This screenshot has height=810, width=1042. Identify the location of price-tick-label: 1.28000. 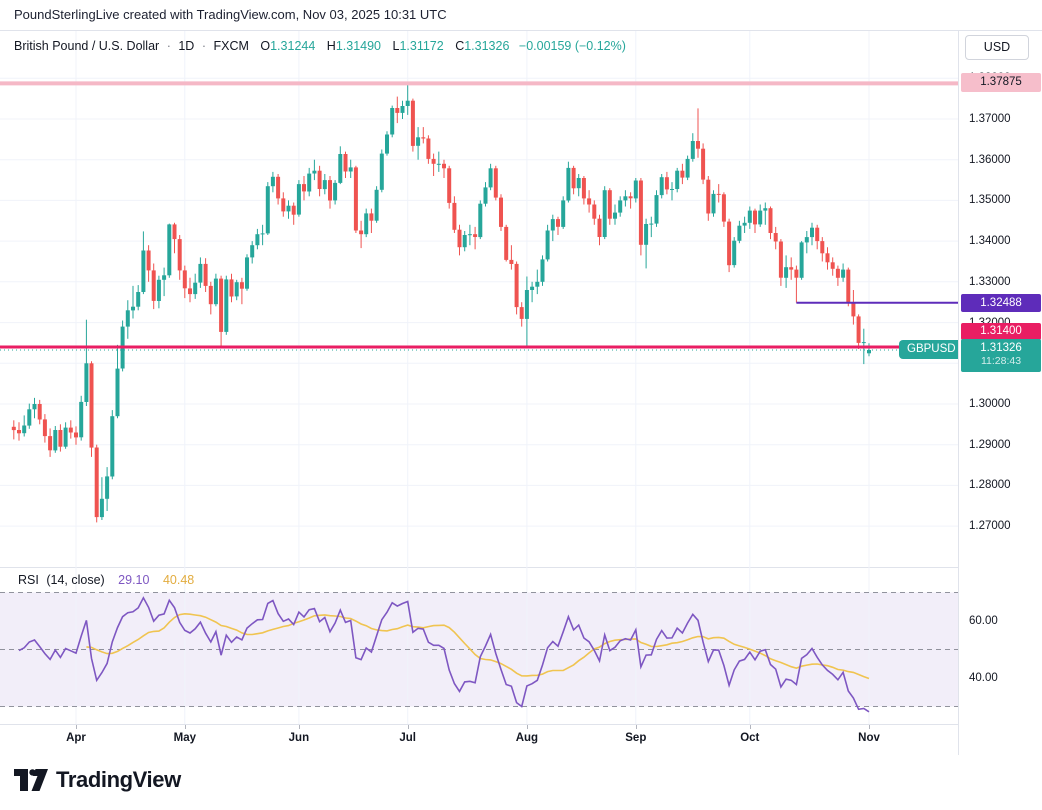
(990, 485).